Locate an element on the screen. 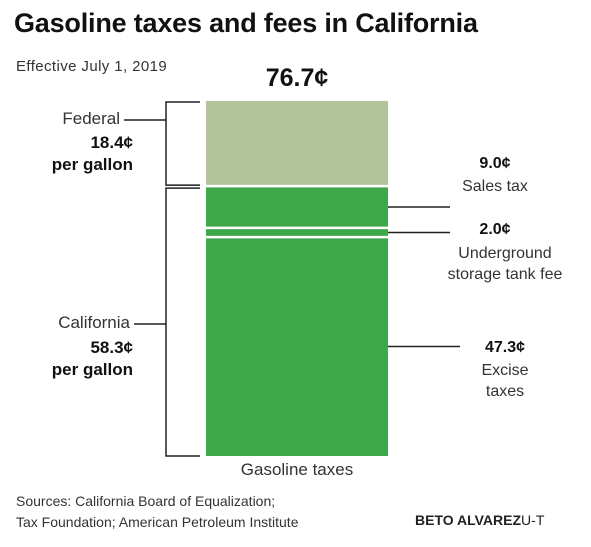 The height and width of the screenshot is (547, 591). california-group-label: California is located at coordinates (94, 322).